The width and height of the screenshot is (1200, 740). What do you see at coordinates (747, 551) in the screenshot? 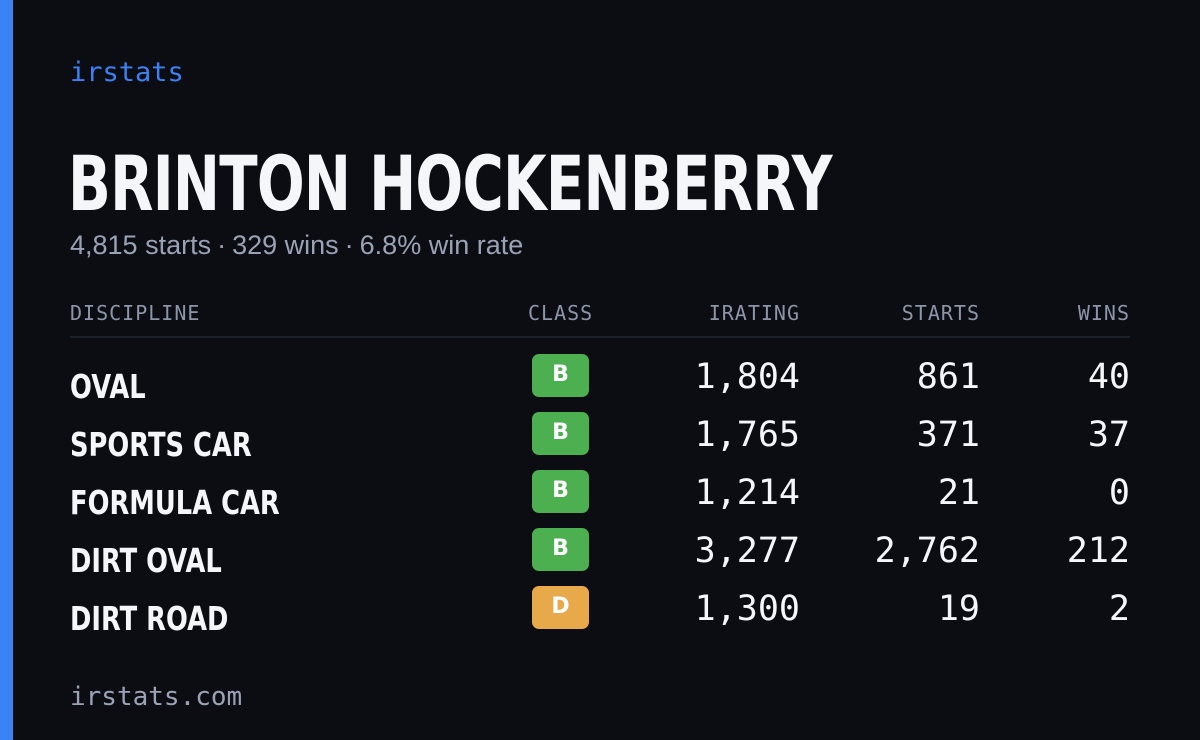
I see `irating-value: 3,277` at bounding box center [747, 551].